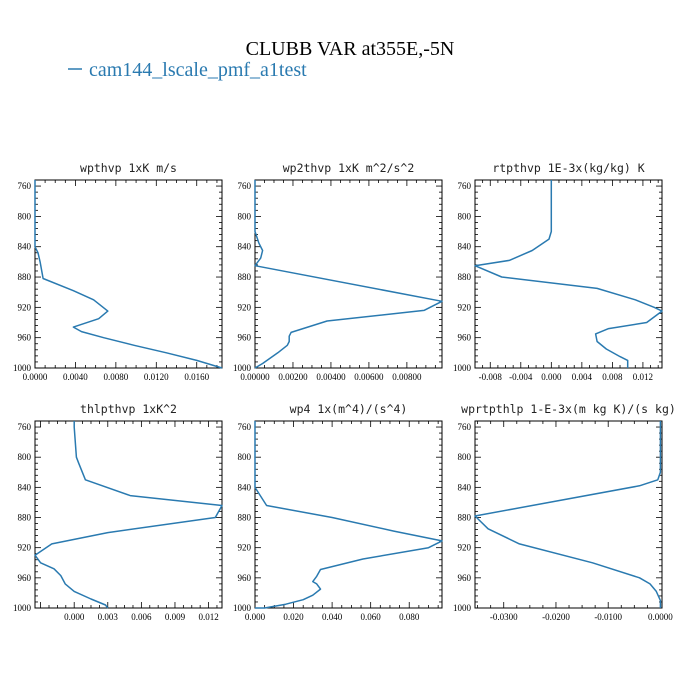 The image size is (700, 700). What do you see at coordinates (608, 617) in the screenshot?
I see `x-tick-label: -0.0100` at bounding box center [608, 617].